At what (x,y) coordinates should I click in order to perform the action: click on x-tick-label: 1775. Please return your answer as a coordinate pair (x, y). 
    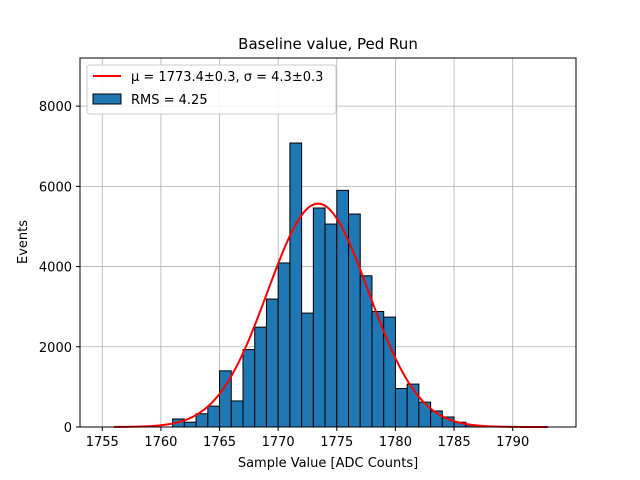
    Looking at the image, I should click on (336, 442).